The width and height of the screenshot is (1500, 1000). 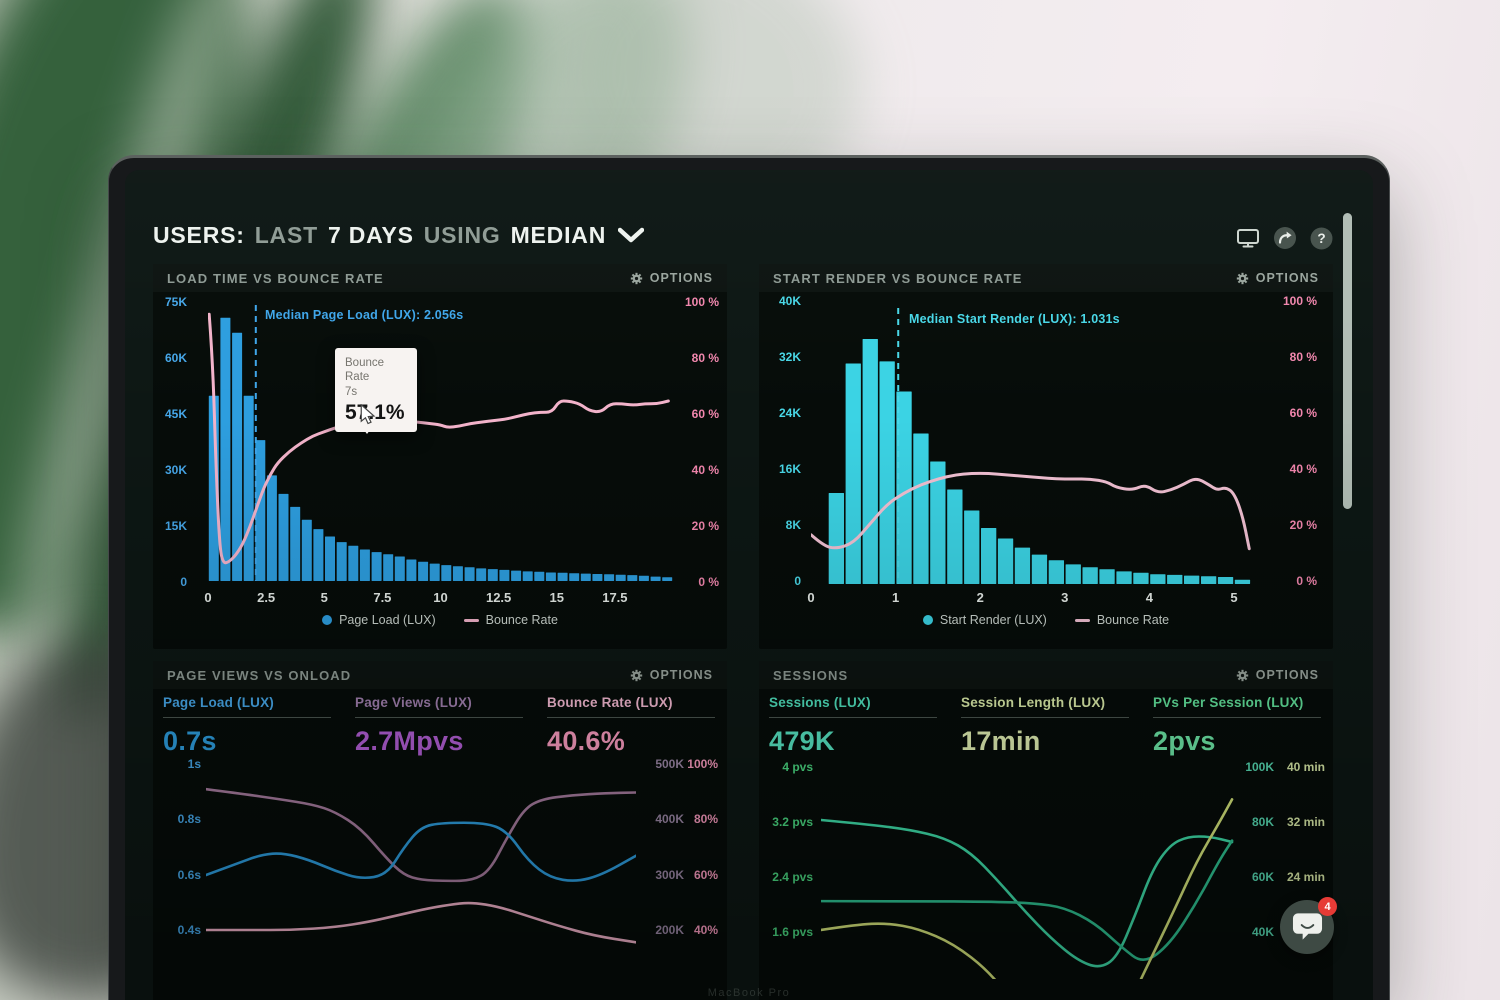 I want to click on axis-tick: 24 min, so click(x=1305, y=877).